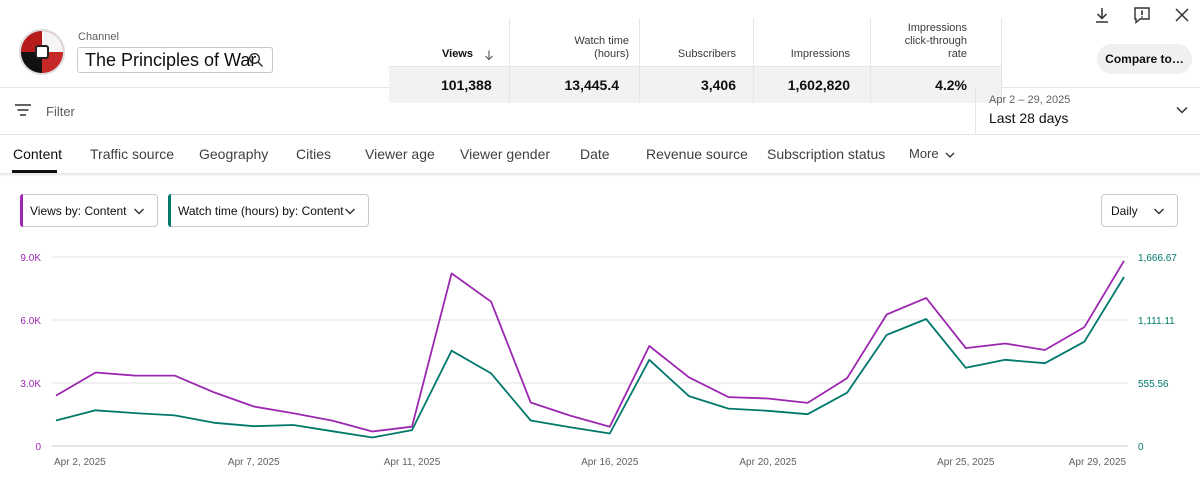 The height and width of the screenshot is (484, 1200). Describe the element at coordinates (132, 154) in the screenshot. I see `tab-traffic-source: Traffic source` at that location.